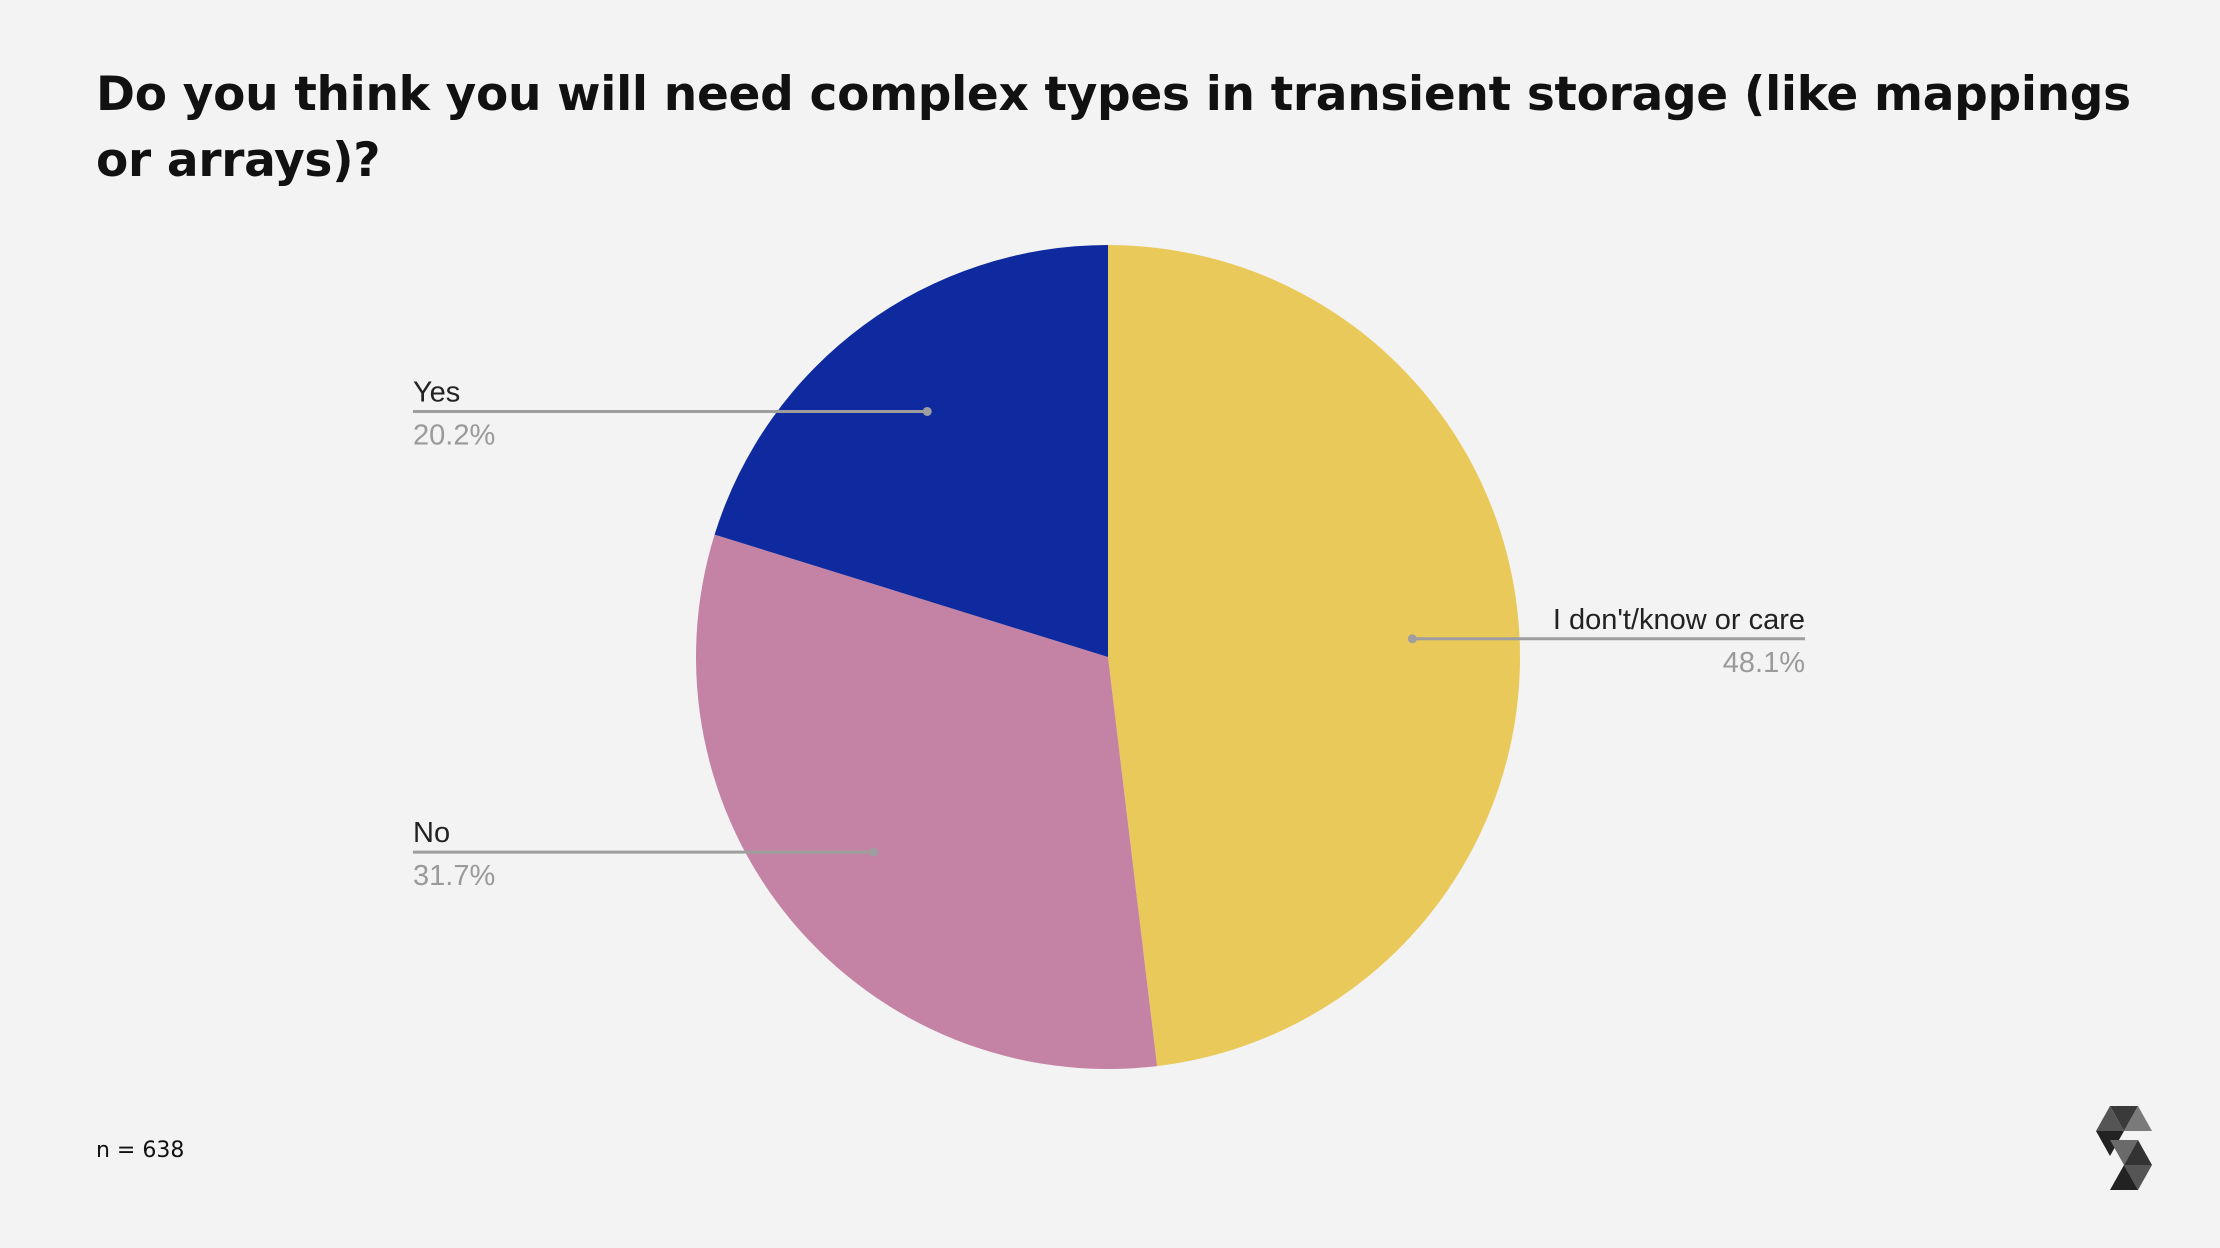 The image size is (2220, 1248). I want to click on pie-slice-yes, so click(911, 451).